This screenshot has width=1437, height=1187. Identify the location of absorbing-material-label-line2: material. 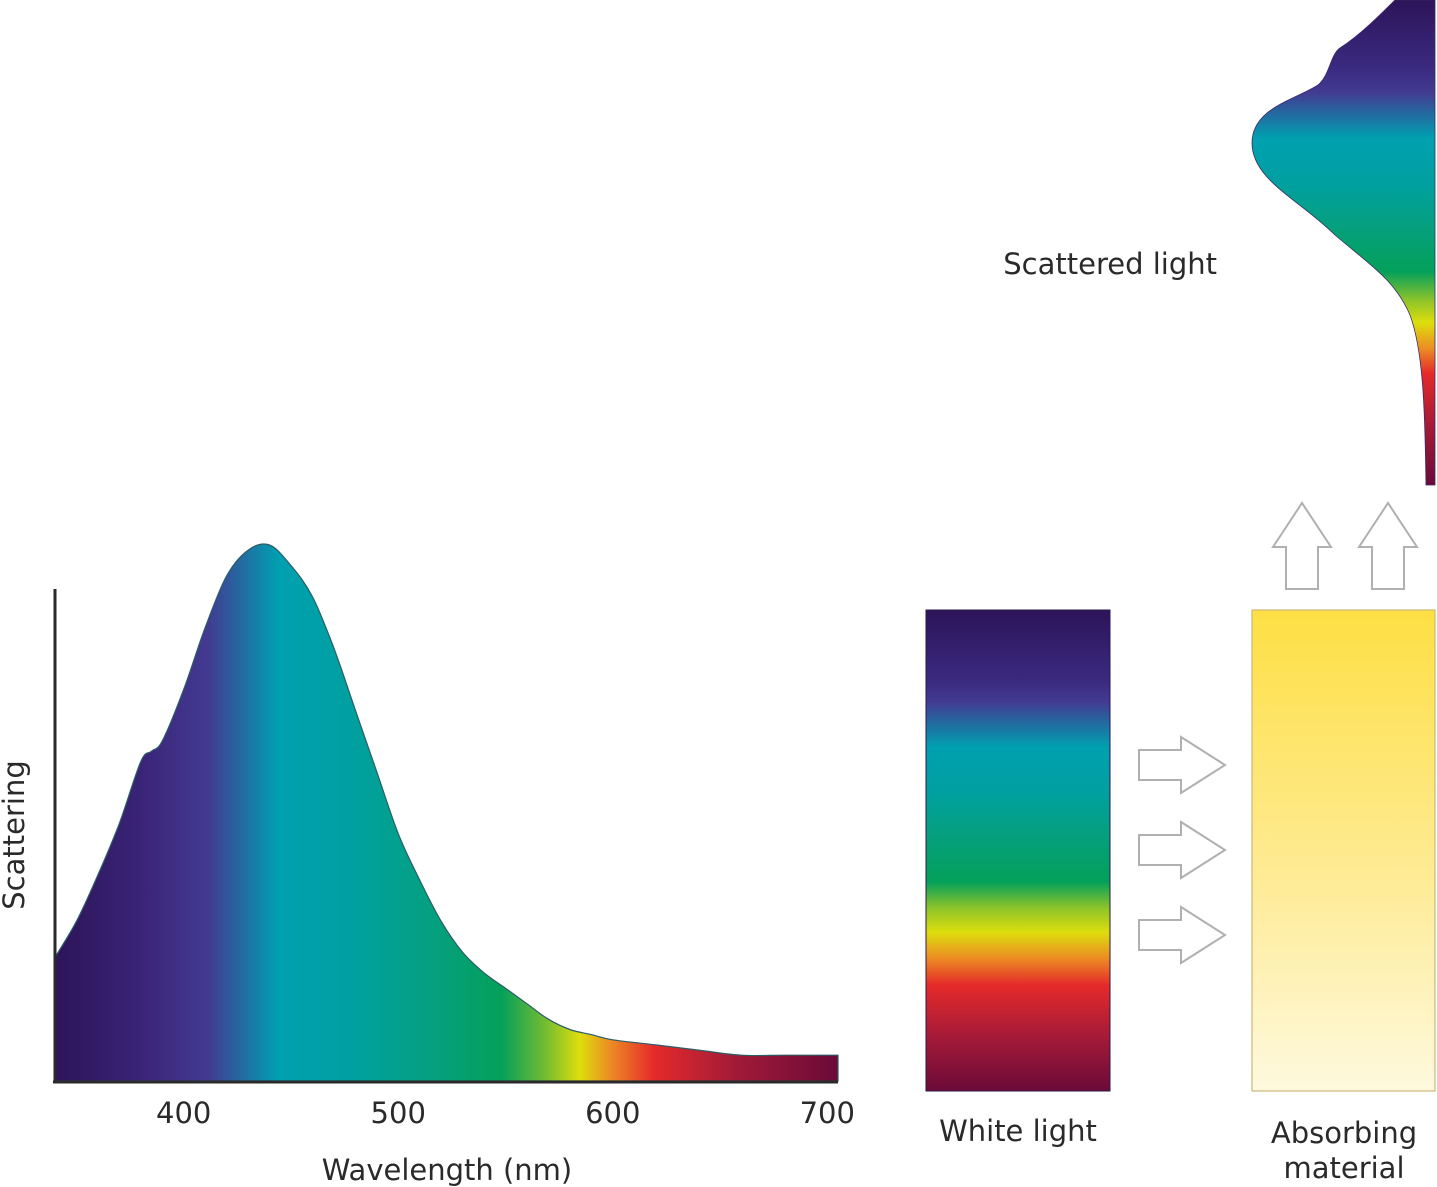
(1343, 1168).